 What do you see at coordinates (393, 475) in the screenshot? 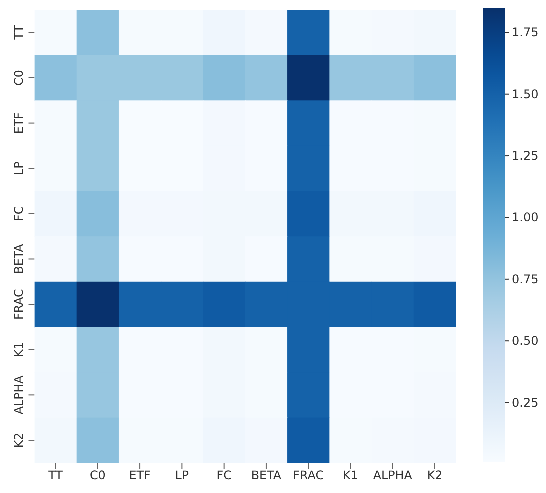
I see `x-tick-label: ALPHA` at bounding box center [393, 475].